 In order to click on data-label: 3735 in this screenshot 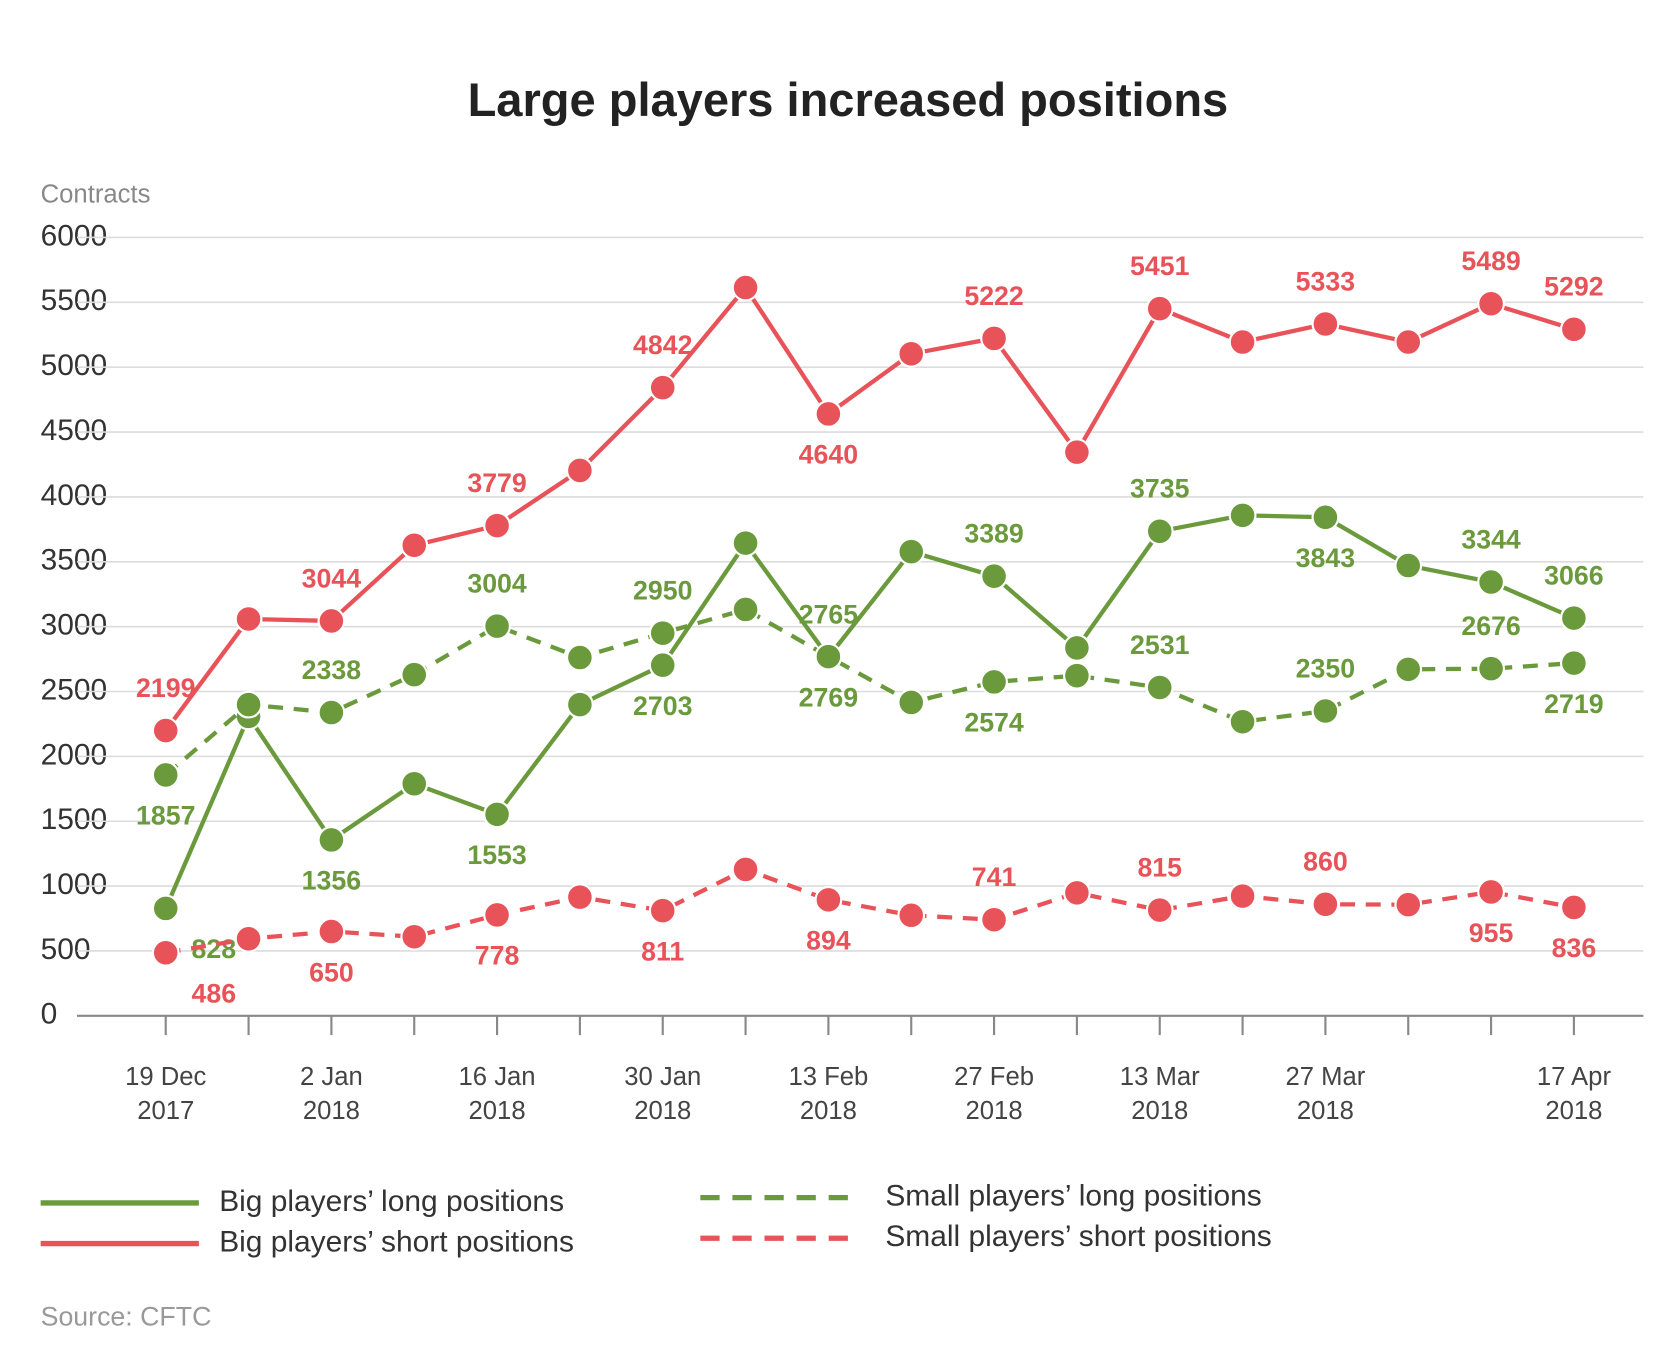, I will do `click(1160, 489)`.